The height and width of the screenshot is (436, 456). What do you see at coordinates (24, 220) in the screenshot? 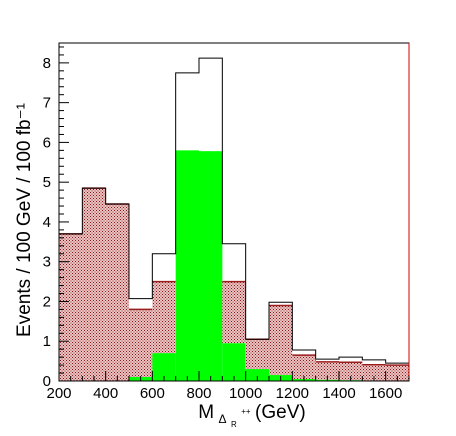
I see `y-axis-title: Events / 100 GeV / 100 fb⁻¹` at bounding box center [24, 220].